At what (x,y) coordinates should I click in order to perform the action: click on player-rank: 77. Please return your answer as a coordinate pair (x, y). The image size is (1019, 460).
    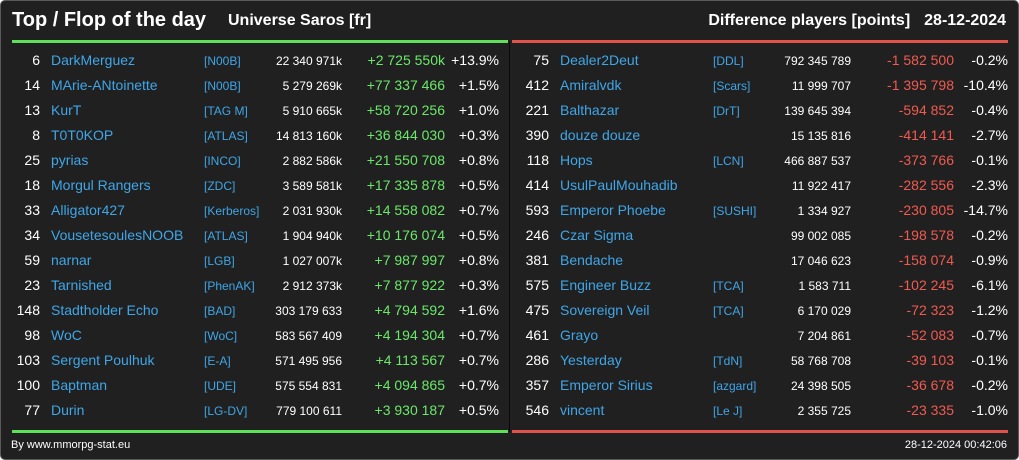
    Looking at the image, I should click on (32, 410).